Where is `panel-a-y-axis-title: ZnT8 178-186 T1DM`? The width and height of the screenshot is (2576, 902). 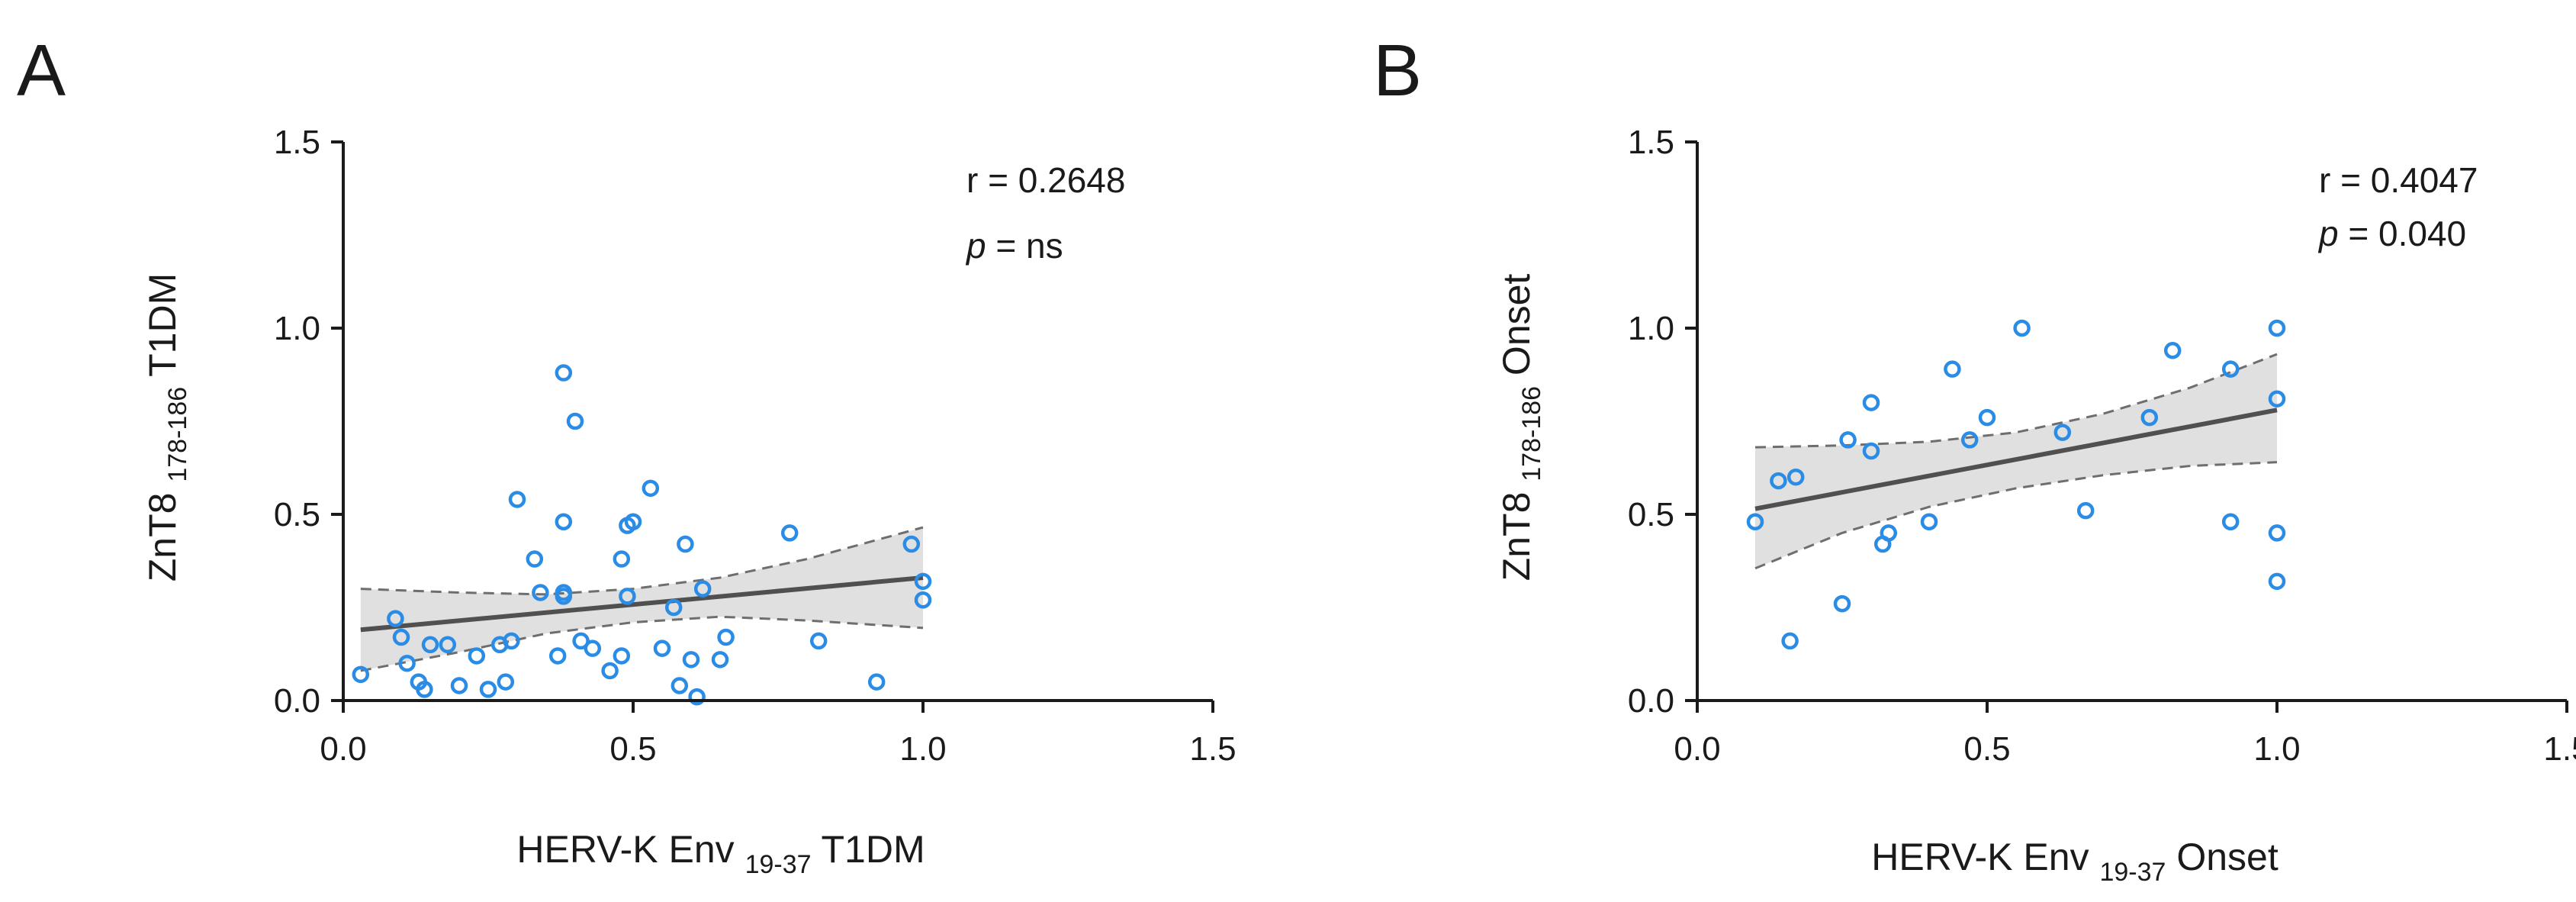 panel-a-y-axis-title: ZnT8 178-186 T1DM is located at coordinates (166, 427).